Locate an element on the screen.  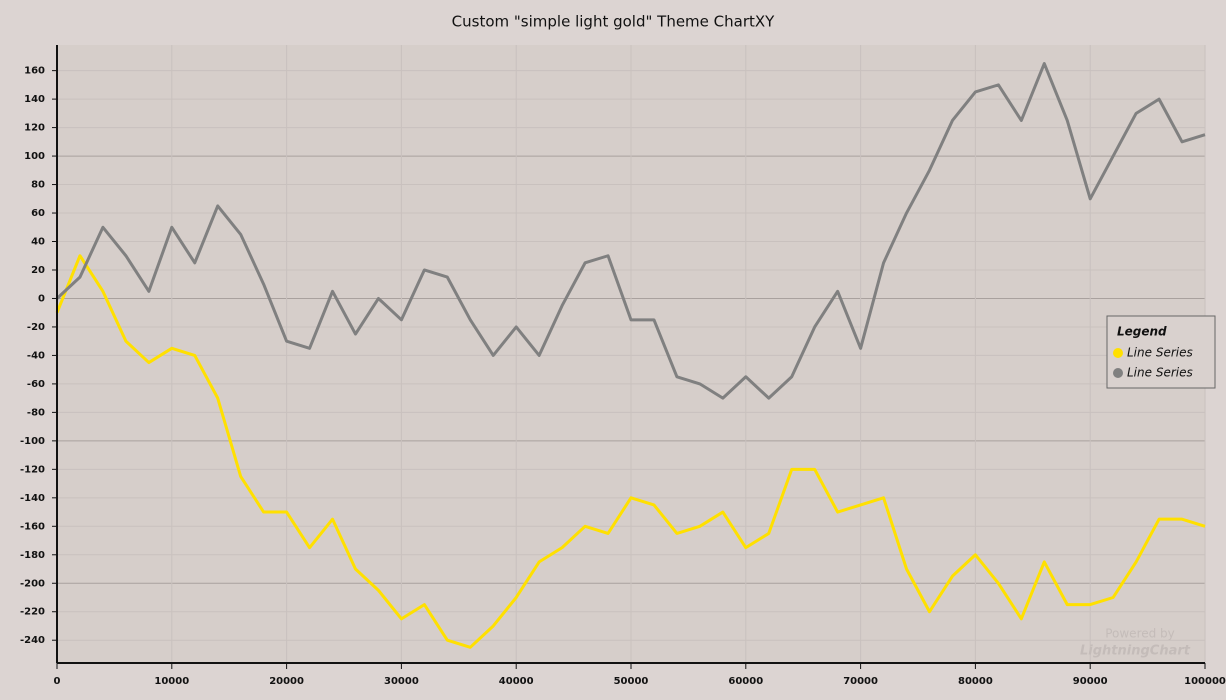
watermark: Powered by is located at coordinates (1140, 634).